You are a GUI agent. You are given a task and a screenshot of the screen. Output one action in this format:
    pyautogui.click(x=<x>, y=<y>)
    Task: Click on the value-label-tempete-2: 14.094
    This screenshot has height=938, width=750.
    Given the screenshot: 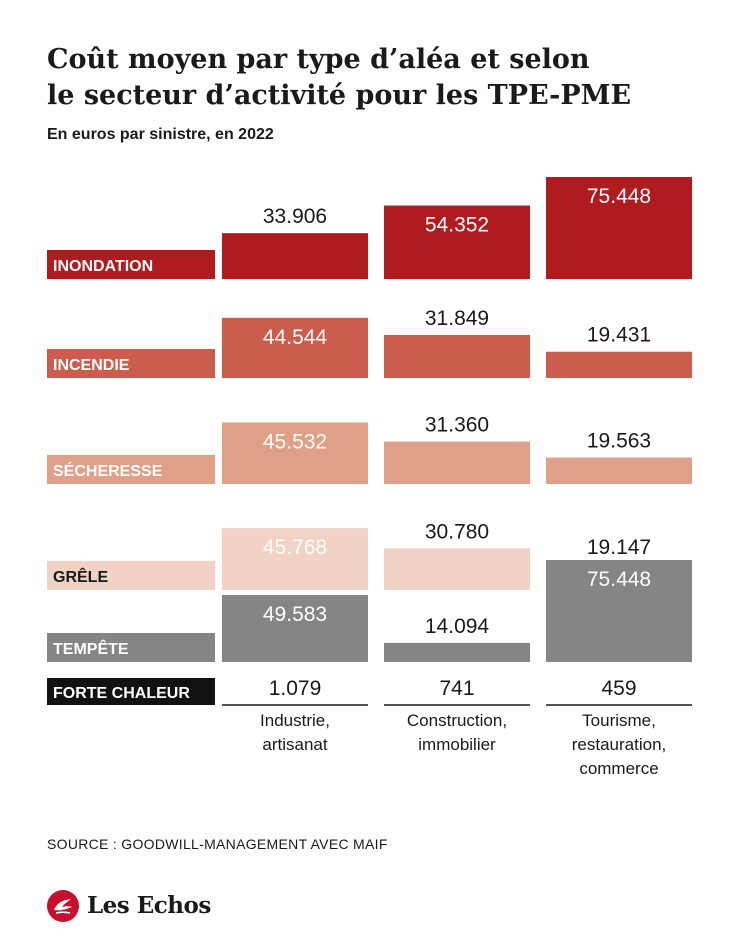 What is the action you would take?
    pyautogui.click(x=457, y=626)
    